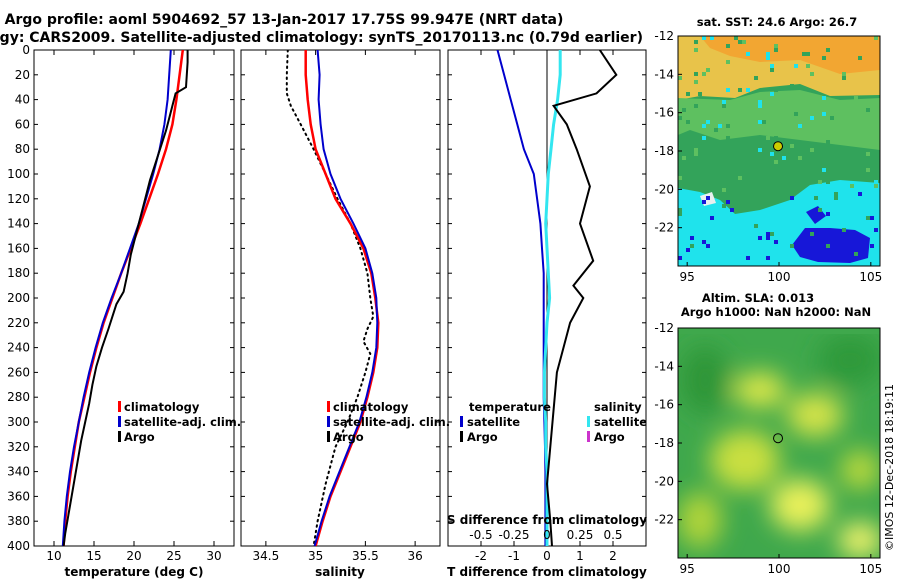 The width and height of the screenshot is (900, 580). I want to click on salinity-difference-tick-label: 0.25, so click(580, 535).